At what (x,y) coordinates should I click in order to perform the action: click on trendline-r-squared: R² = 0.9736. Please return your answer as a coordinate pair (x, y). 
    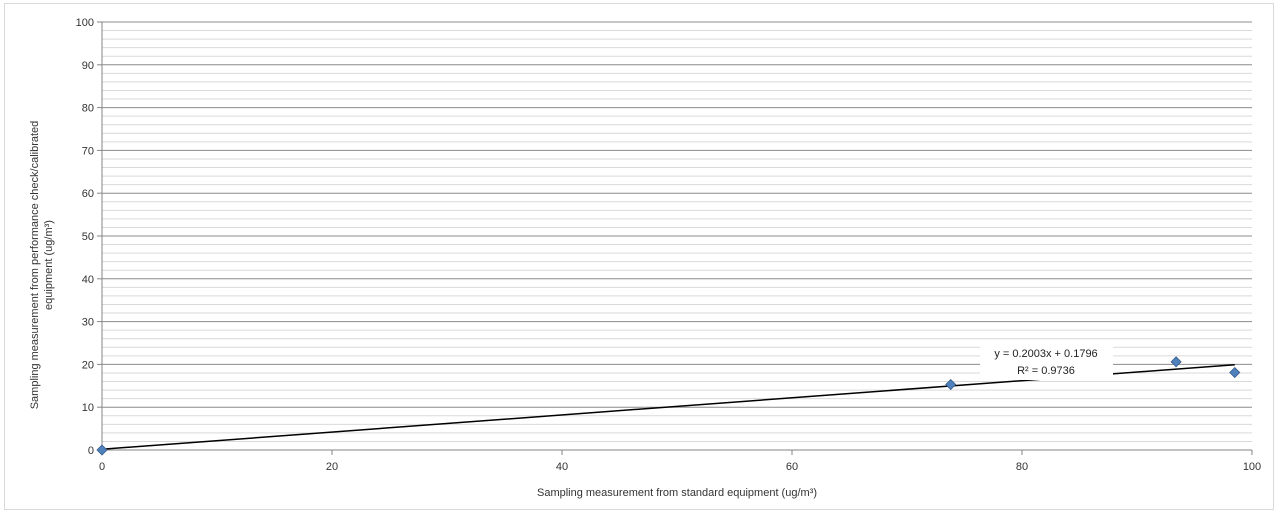
    Looking at the image, I should click on (1046, 371).